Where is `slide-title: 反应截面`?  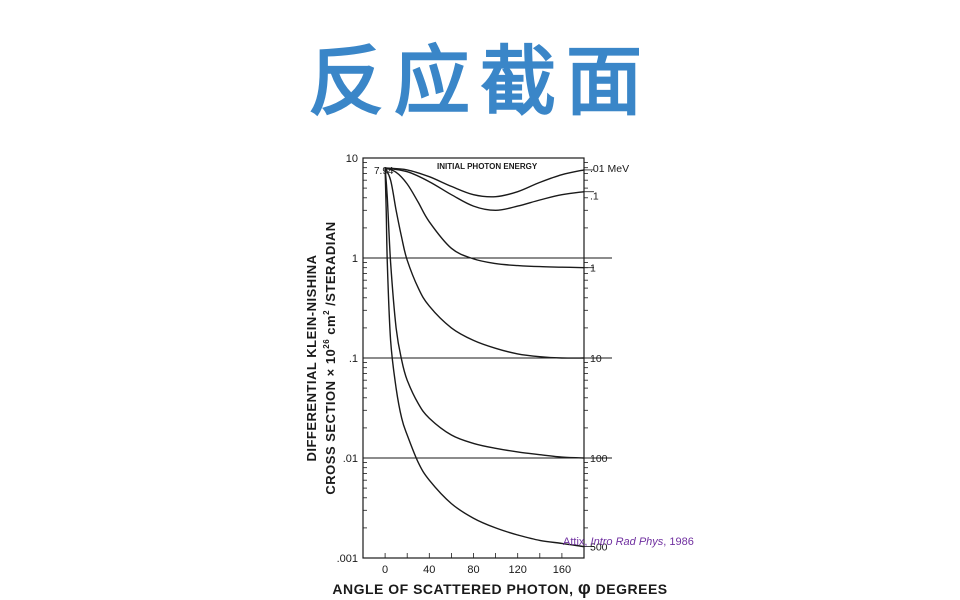 slide-title: 反应截面 is located at coordinates (480, 81).